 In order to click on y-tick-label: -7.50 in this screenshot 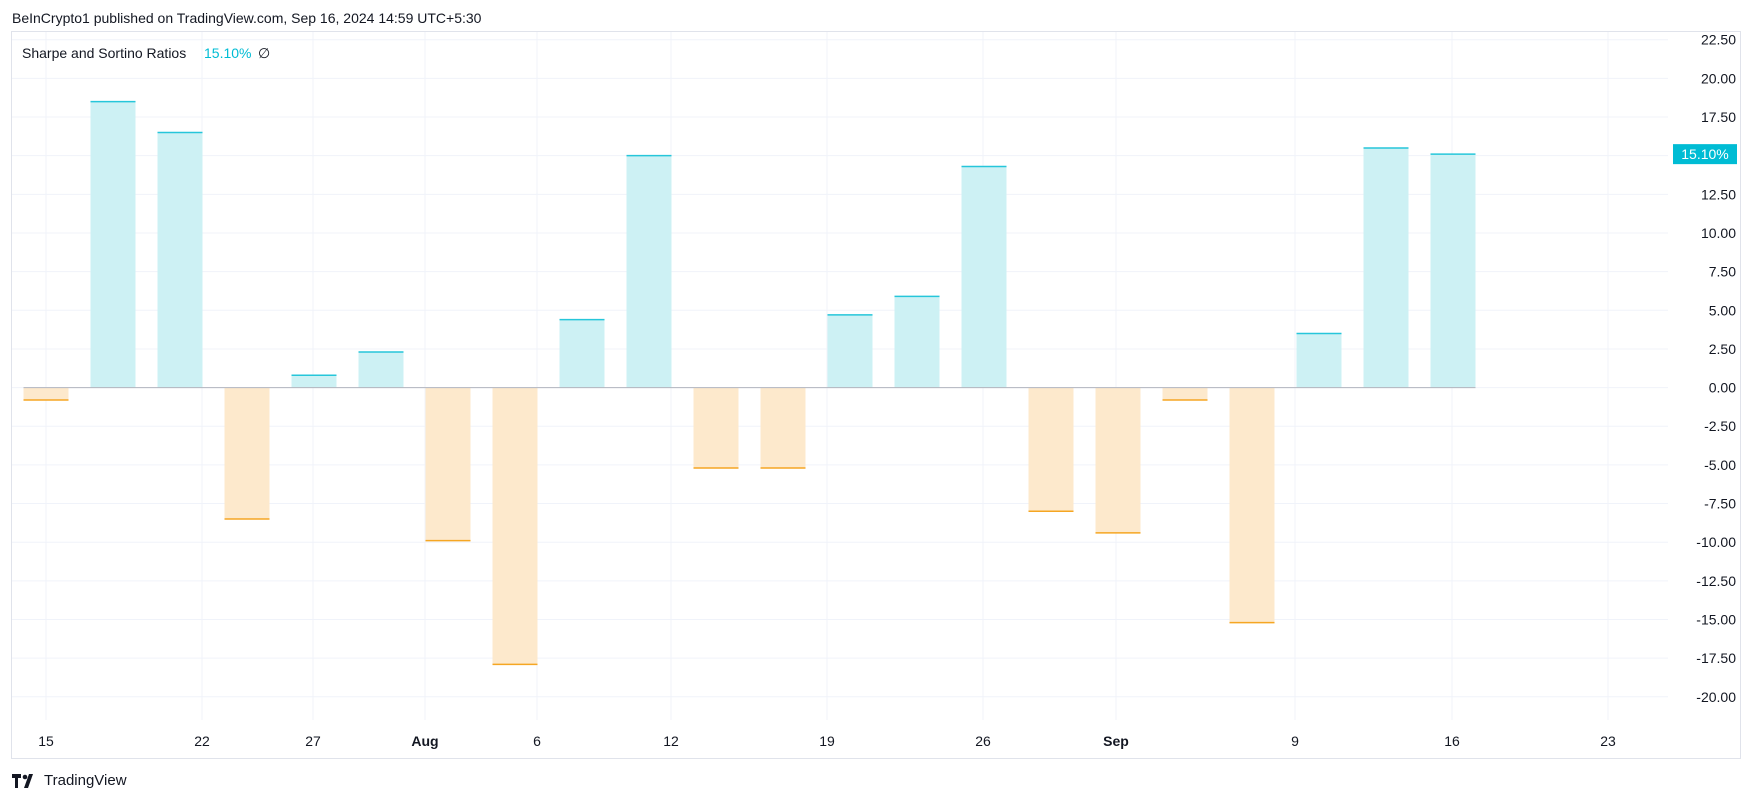, I will do `click(1720, 504)`.